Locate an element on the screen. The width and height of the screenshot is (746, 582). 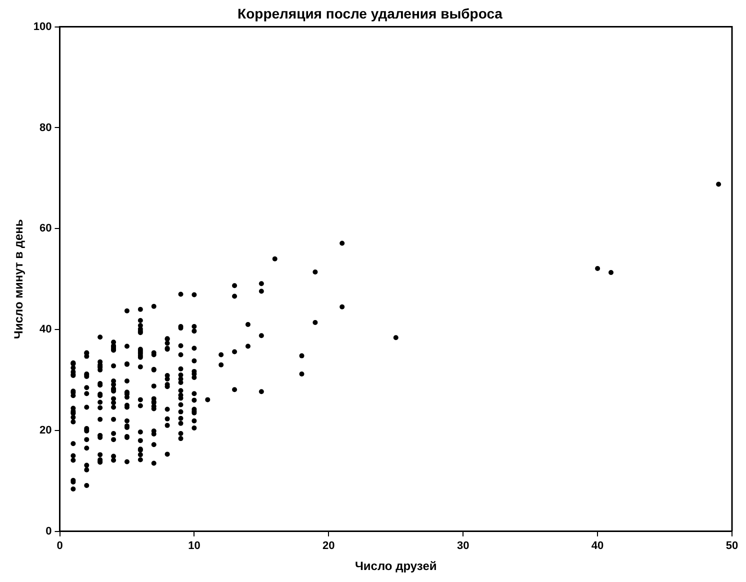
chart-title: Корреляция после удаления выброса is located at coordinates (370, 13).